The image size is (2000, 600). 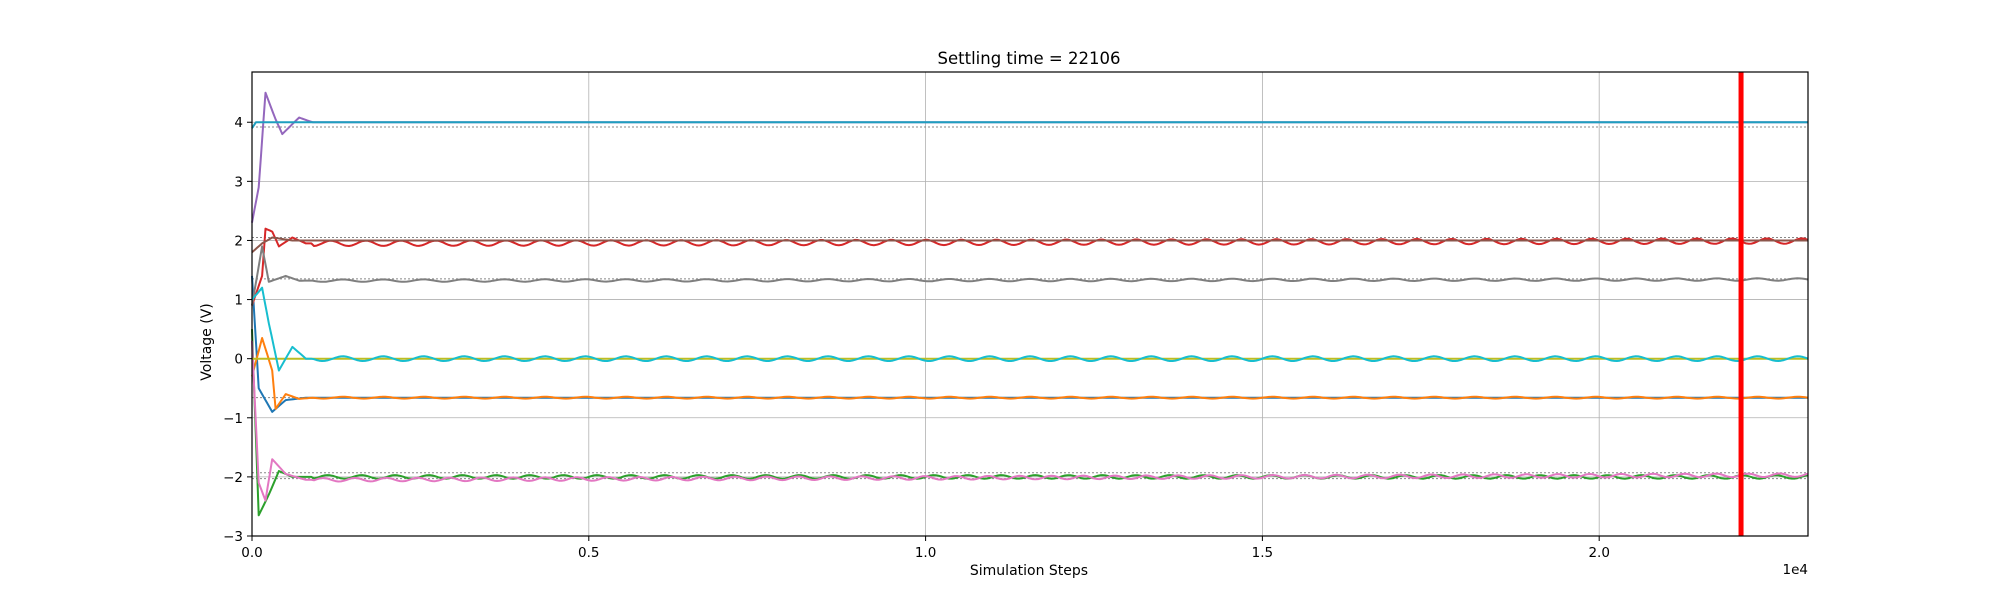 I want to click on x-tick-label: 2.0, so click(x=1598, y=553).